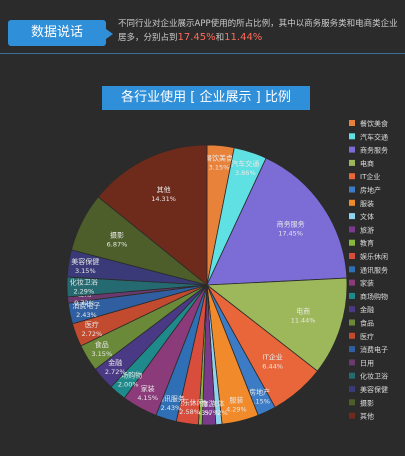  I want to click on slice-label-10: 娱乐休闲, so click(190, 402).